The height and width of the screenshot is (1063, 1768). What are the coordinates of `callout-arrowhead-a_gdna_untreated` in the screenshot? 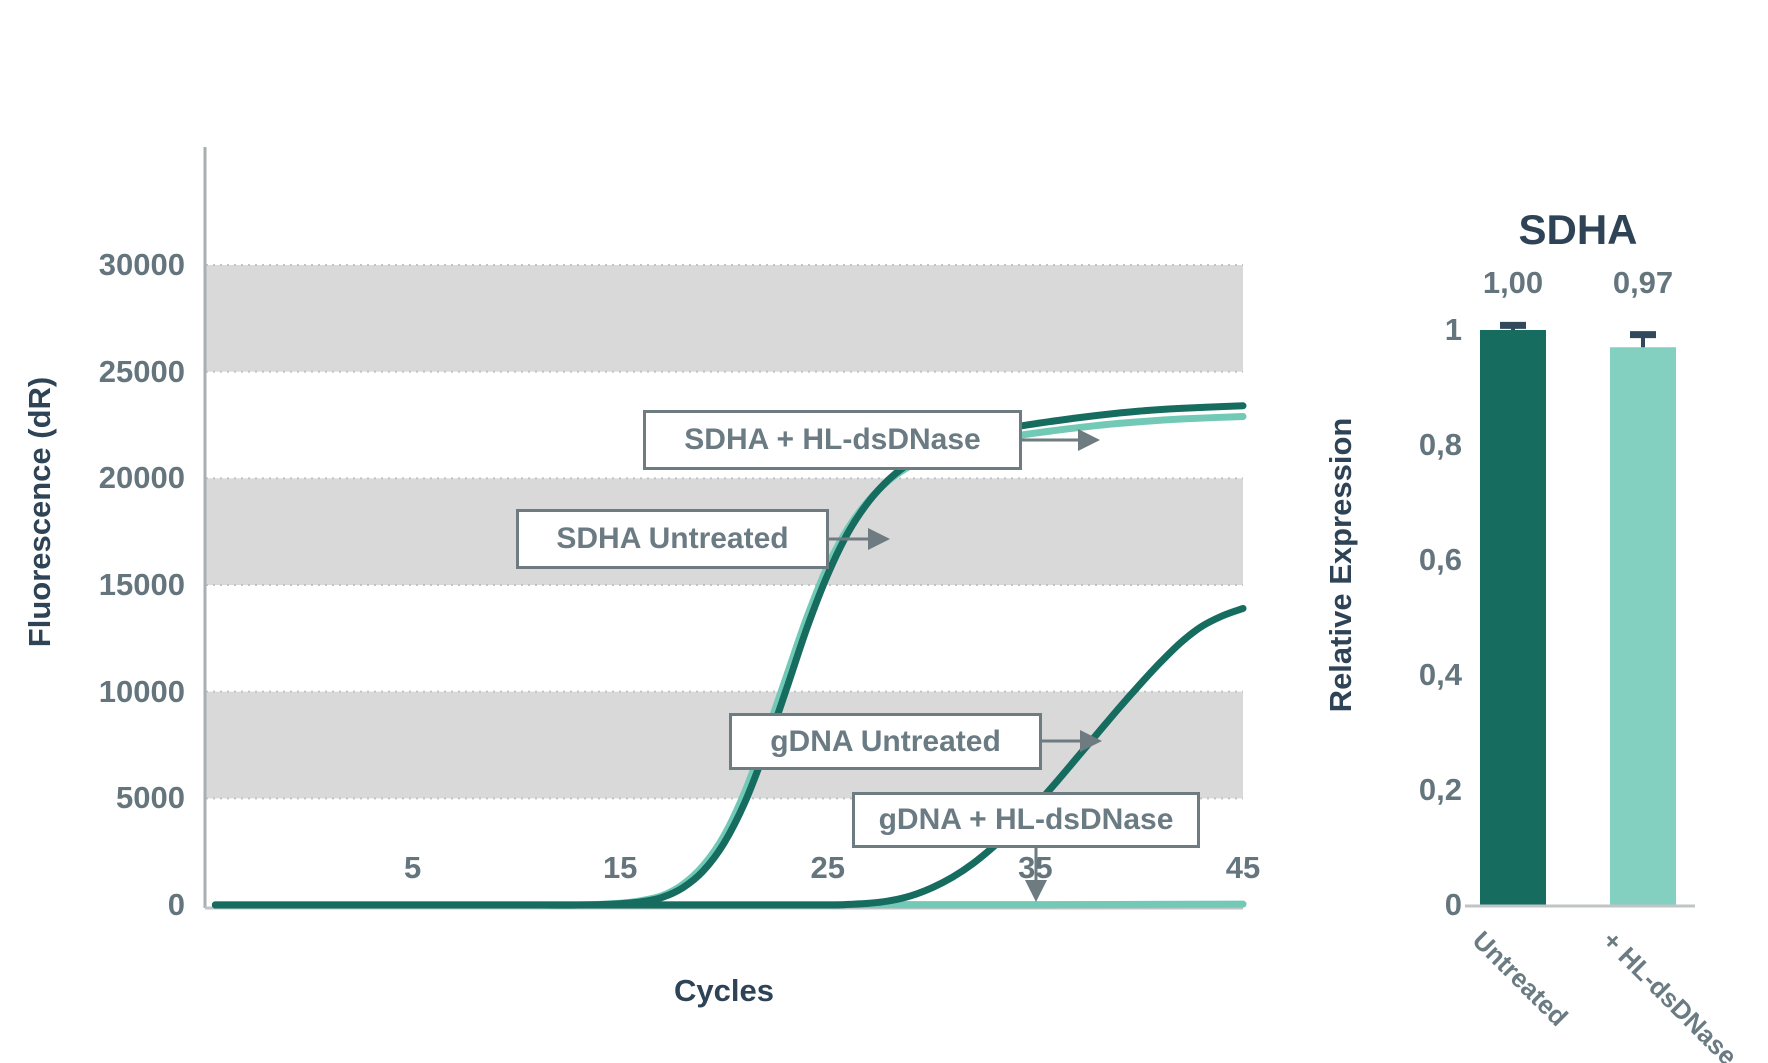 It's located at (1091, 741).